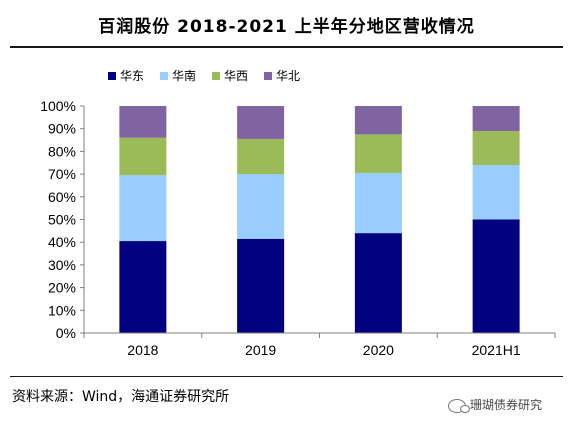 The image size is (573, 435). What do you see at coordinates (260, 206) in the screenshot?
I see `bar-segment-2019-华南` at bounding box center [260, 206].